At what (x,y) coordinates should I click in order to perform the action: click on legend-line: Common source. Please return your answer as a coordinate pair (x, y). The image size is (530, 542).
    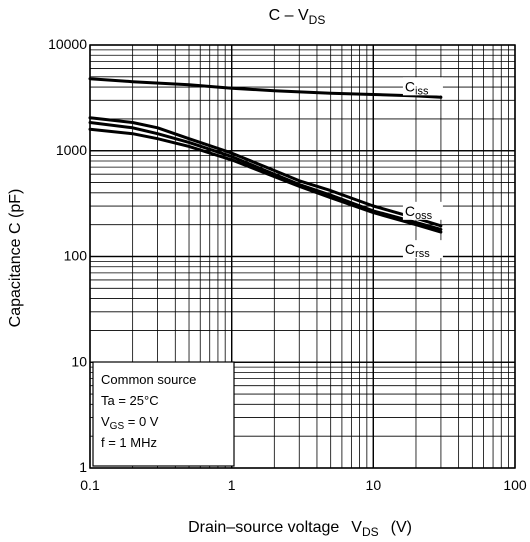
    Looking at the image, I should click on (148, 379).